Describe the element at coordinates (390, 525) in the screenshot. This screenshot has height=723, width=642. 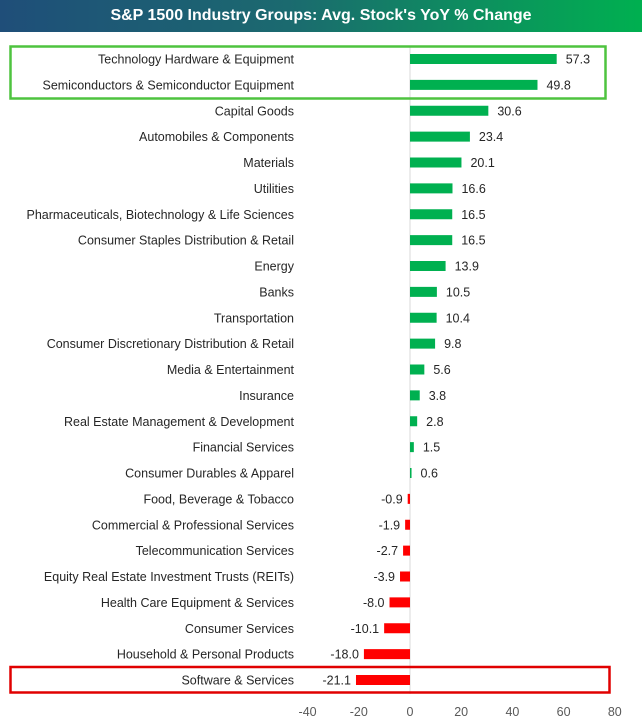
I see `data-label: -1.9` at that location.